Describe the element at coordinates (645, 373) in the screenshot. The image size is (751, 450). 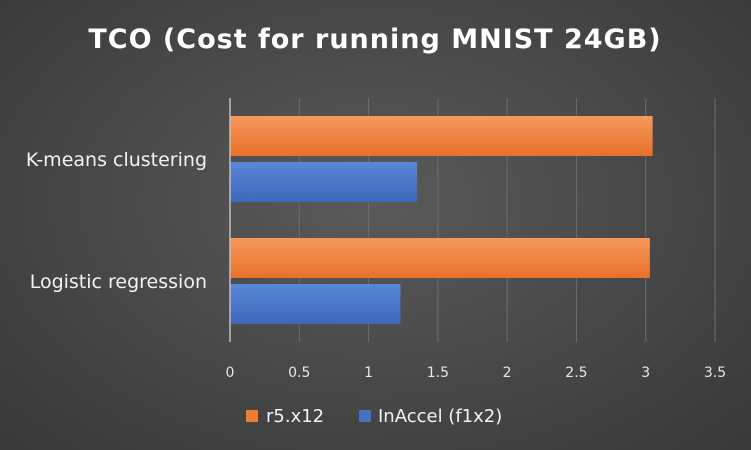
I see `x-tick-label: 3` at that location.